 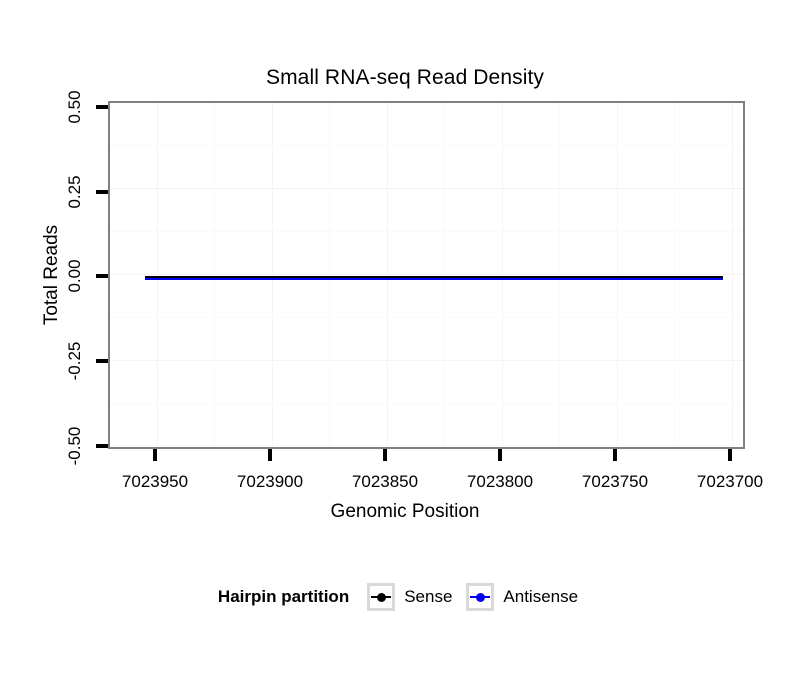 I want to click on x-tick-label: 7023900, so click(x=270, y=481).